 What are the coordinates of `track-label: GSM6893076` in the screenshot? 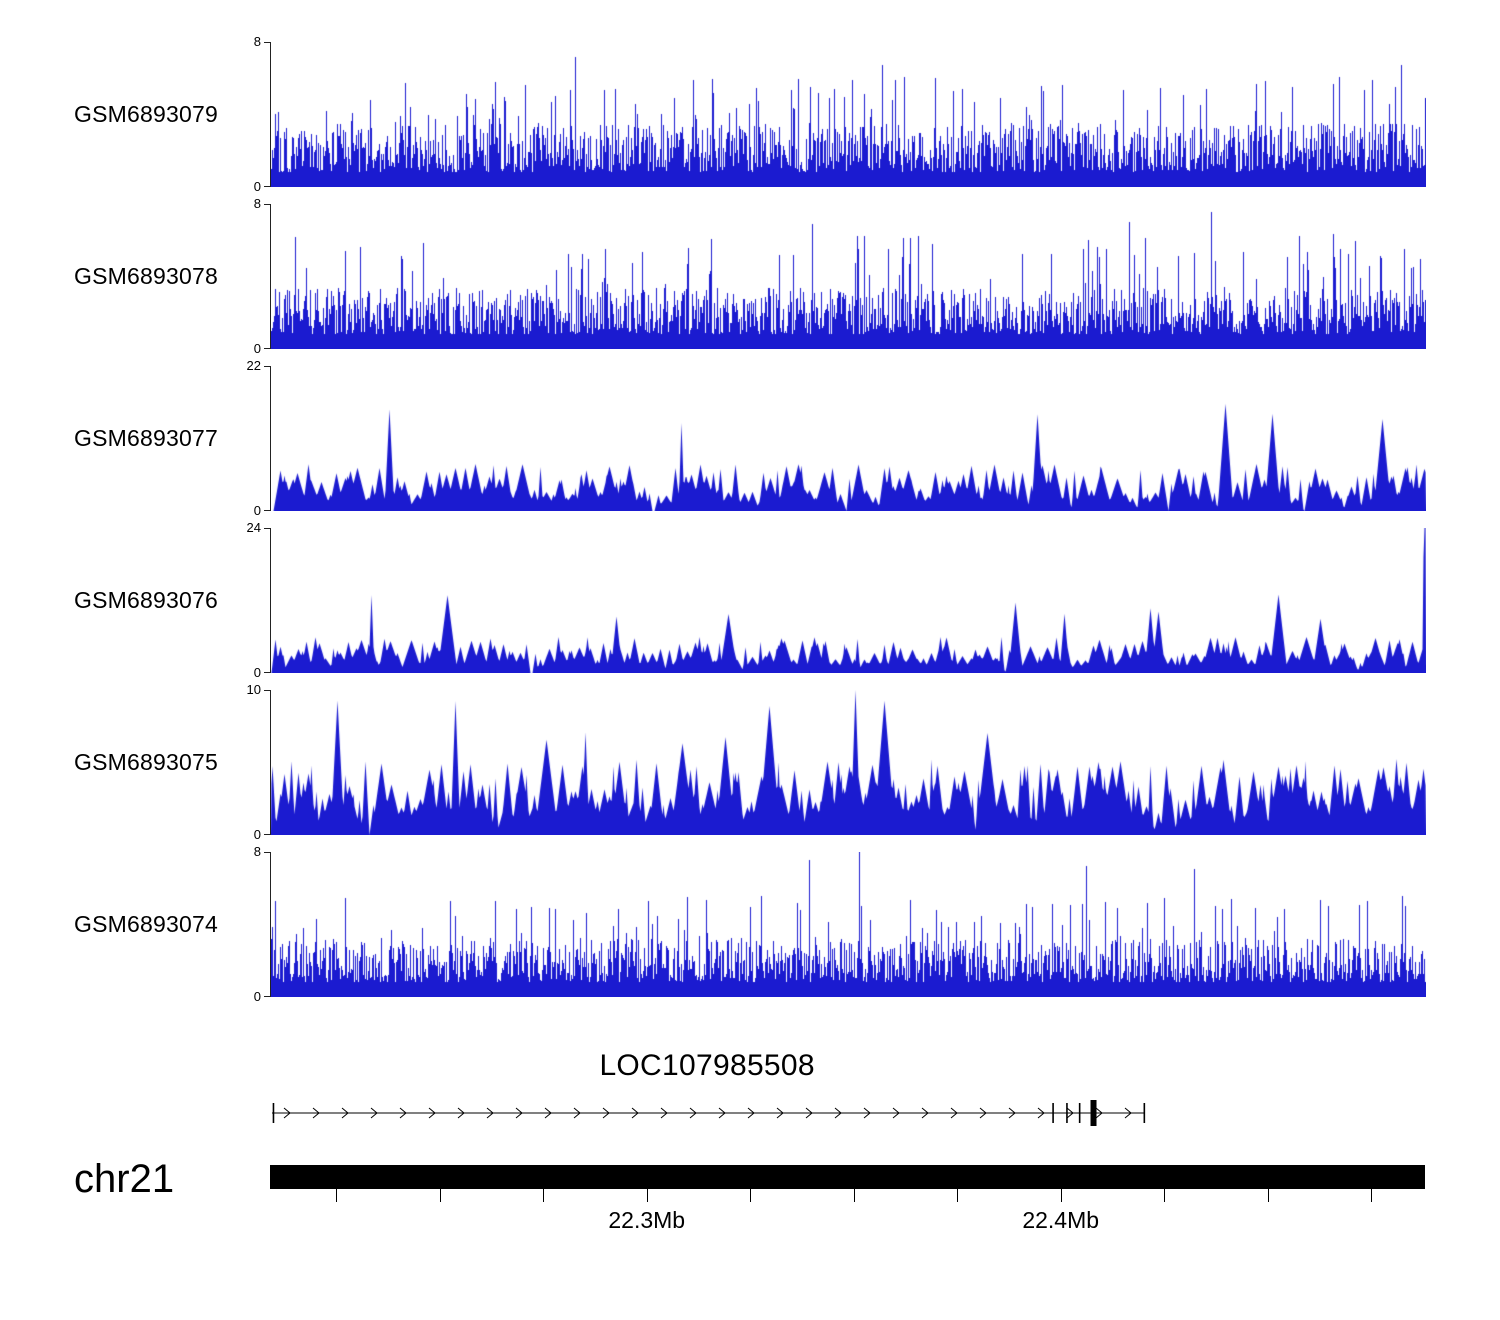 It's located at (146, 600).